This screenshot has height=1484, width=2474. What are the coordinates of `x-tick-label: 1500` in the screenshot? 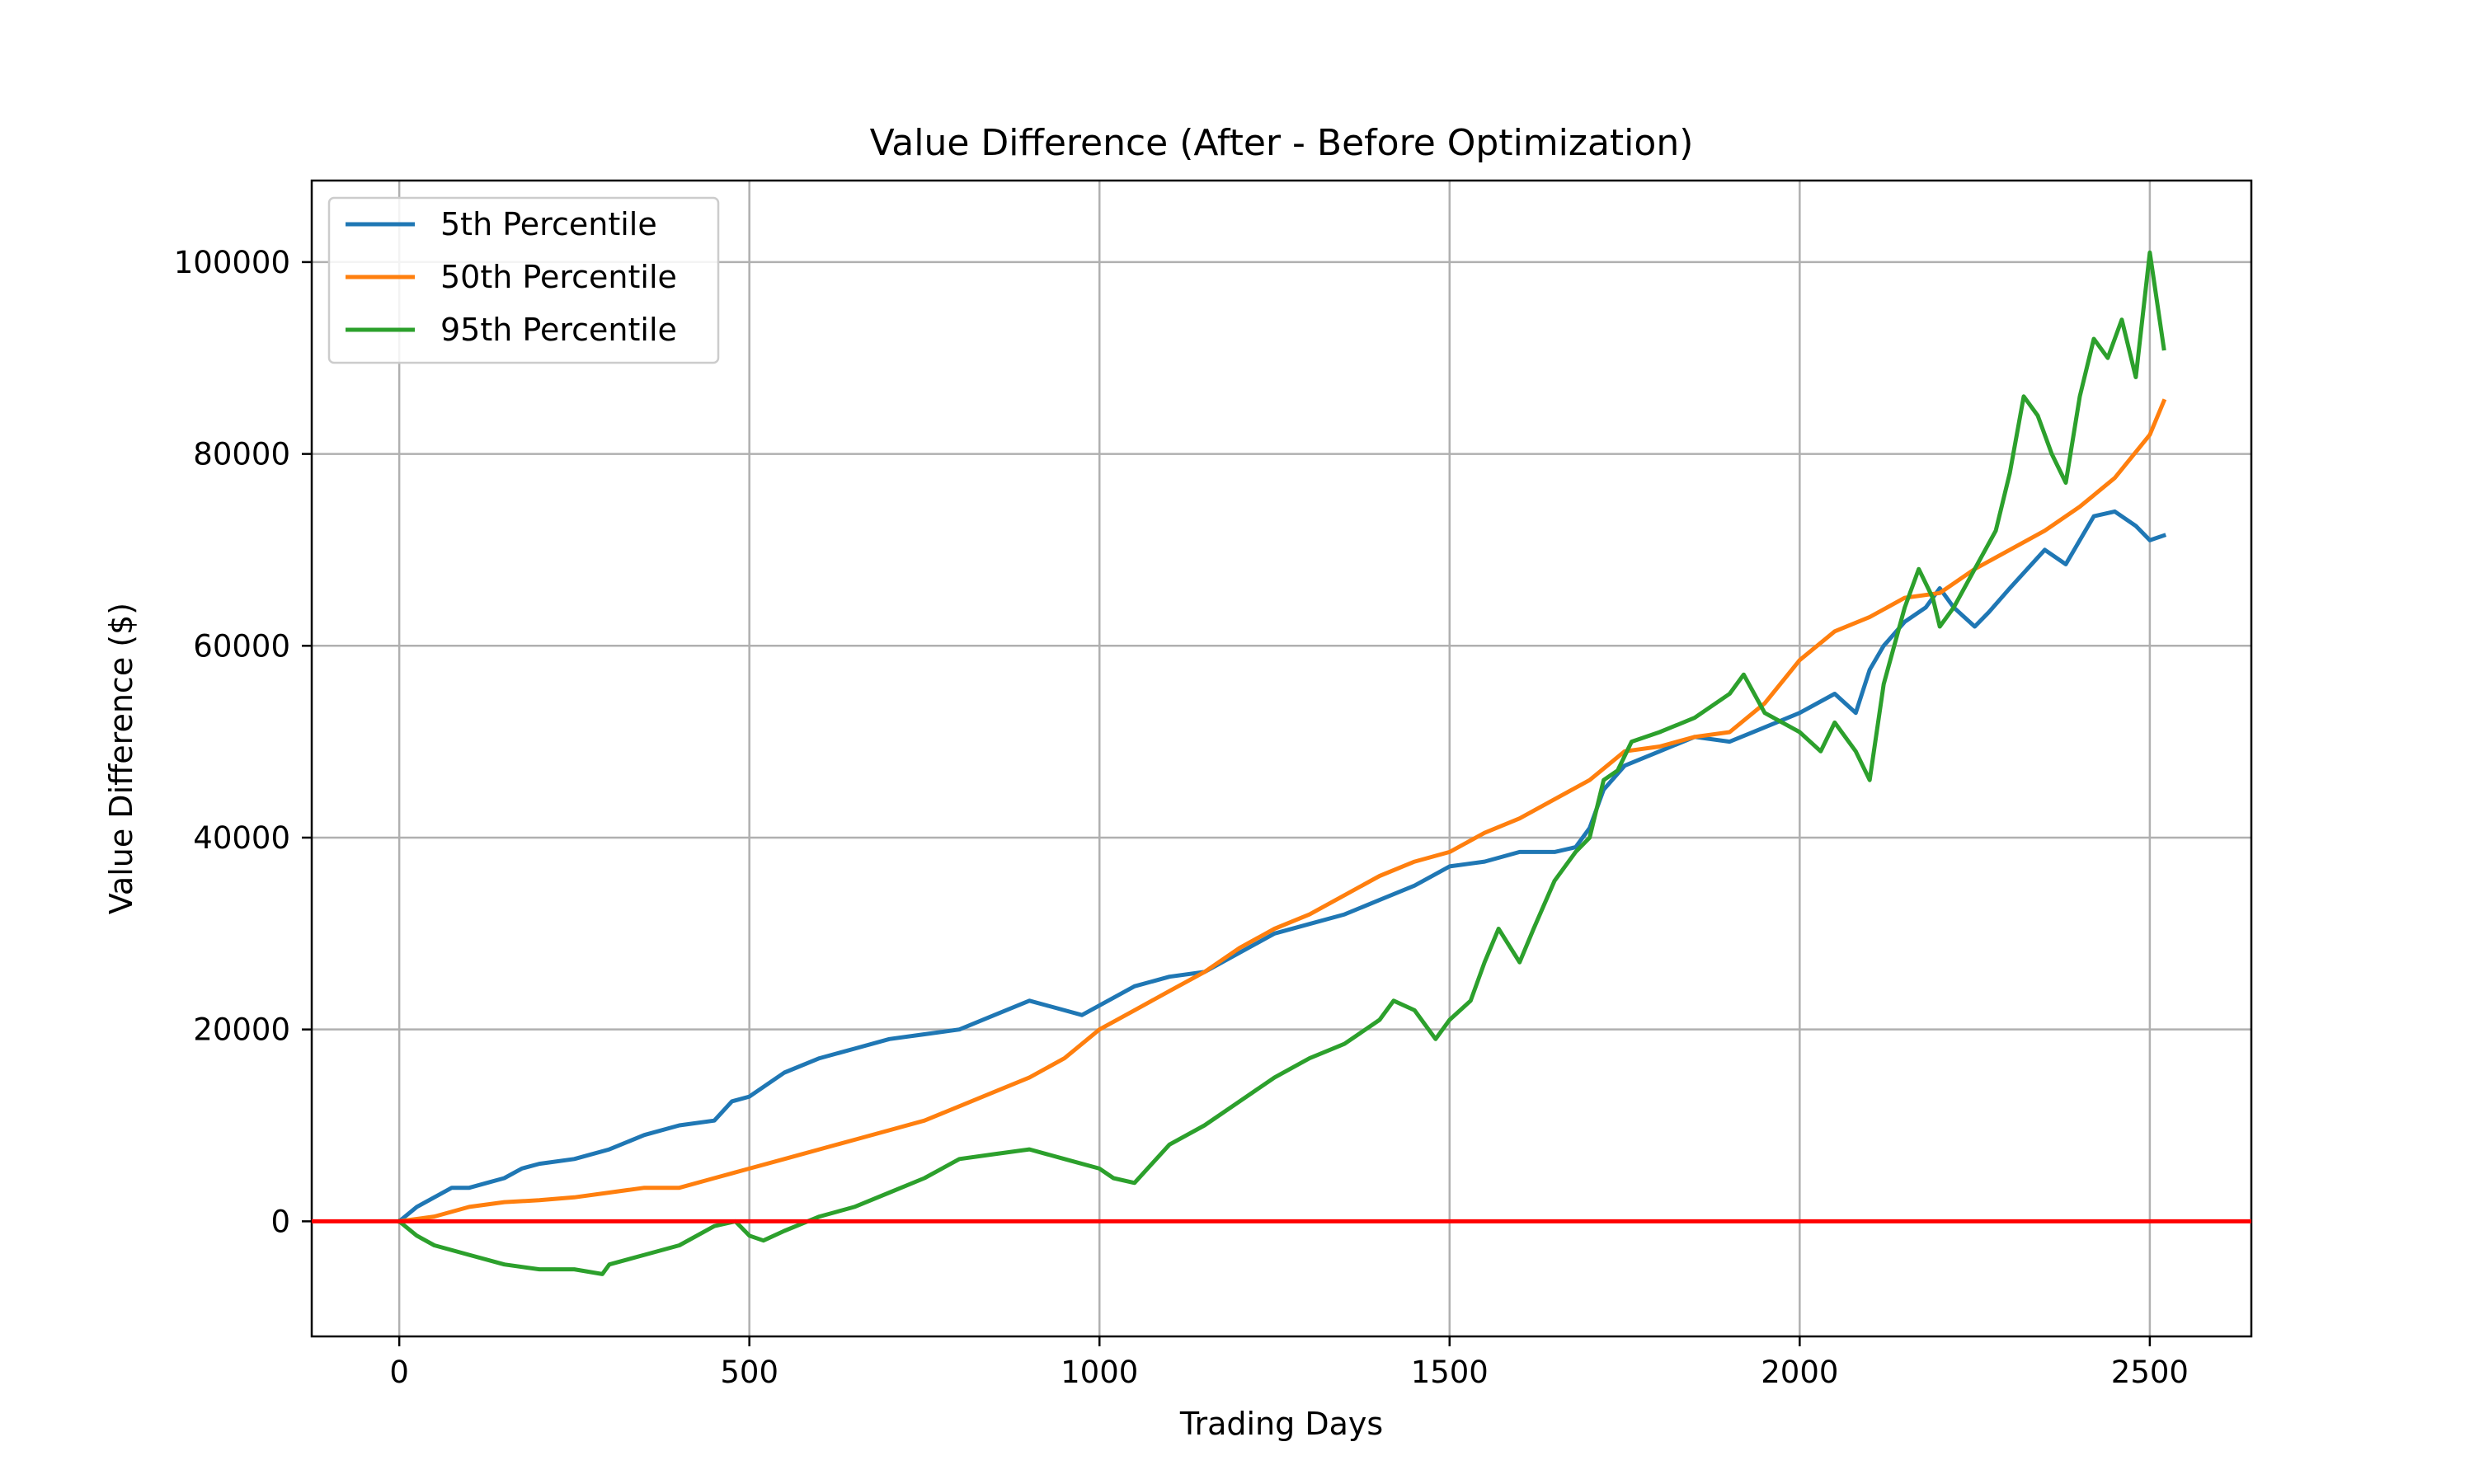 It's located at (1450, 1372).